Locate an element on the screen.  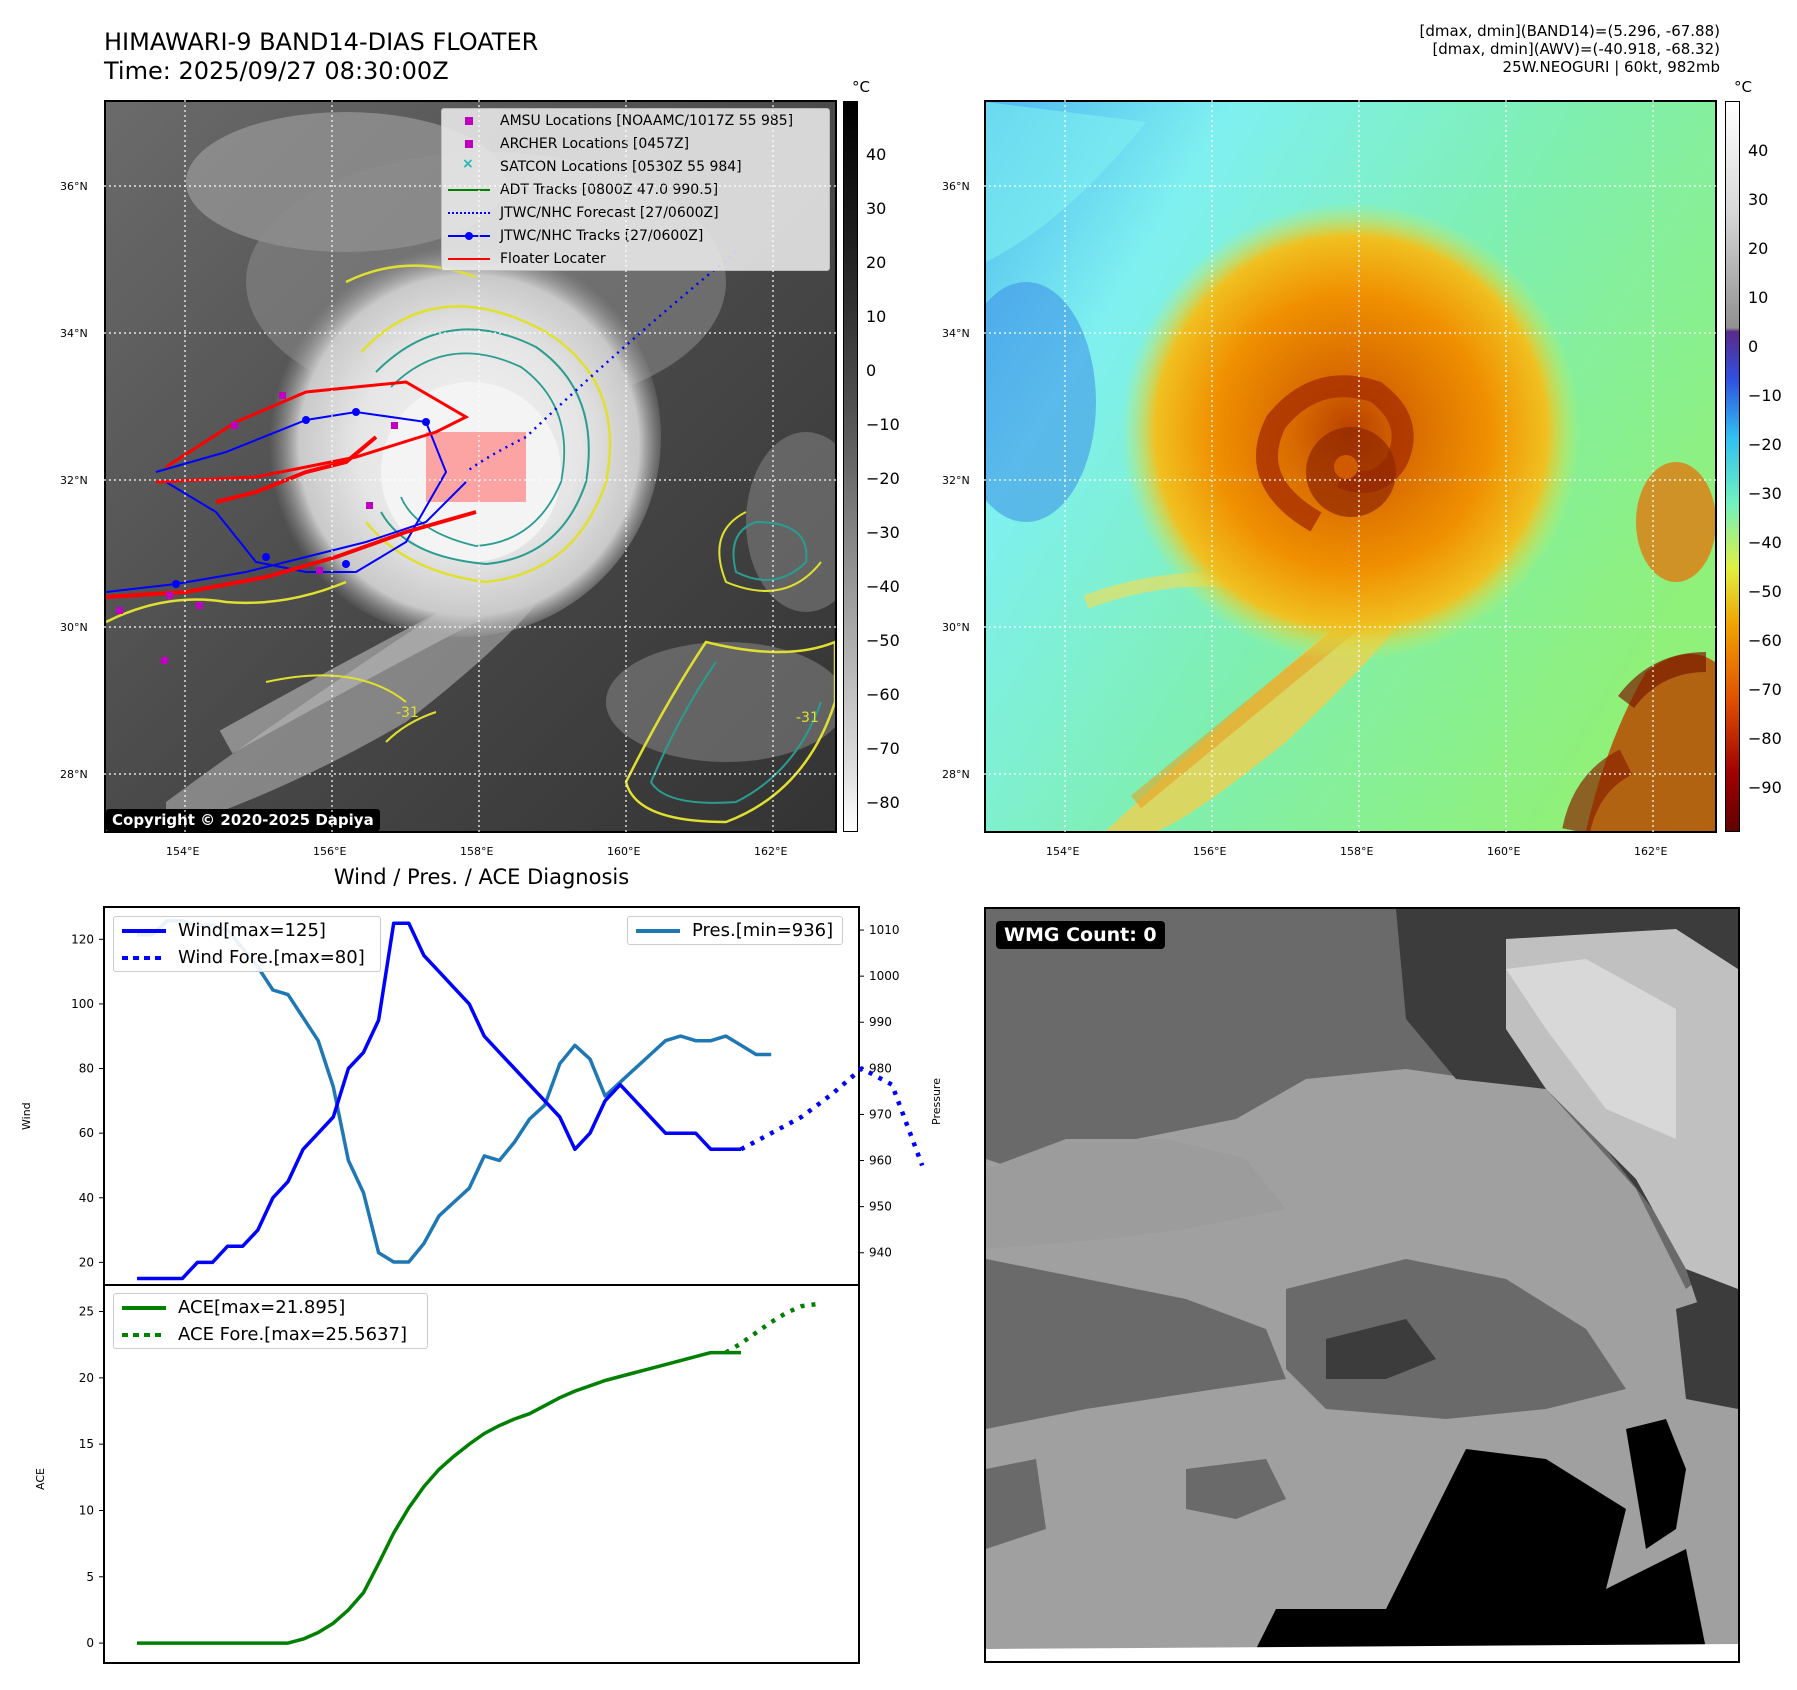
pressure-ylabel: Pressure is located at coordinates (936, 1101).